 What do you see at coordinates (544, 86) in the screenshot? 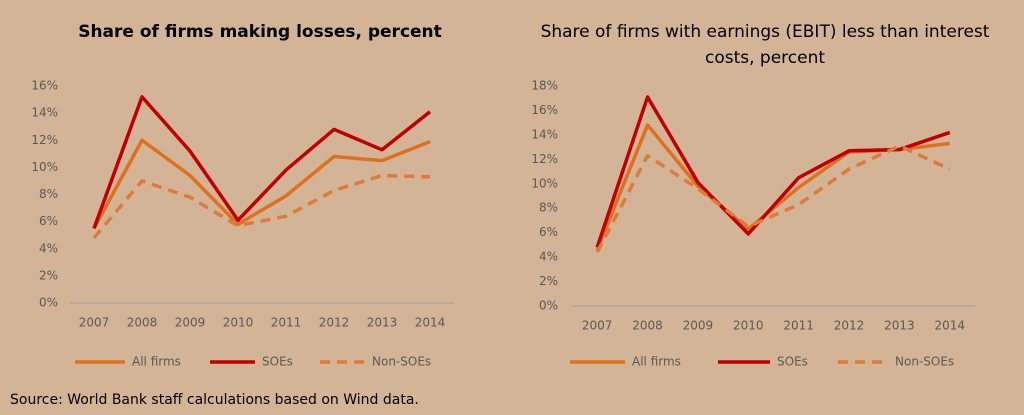
I see `y-tick-label: 18%` at bounding box center [544, 86].